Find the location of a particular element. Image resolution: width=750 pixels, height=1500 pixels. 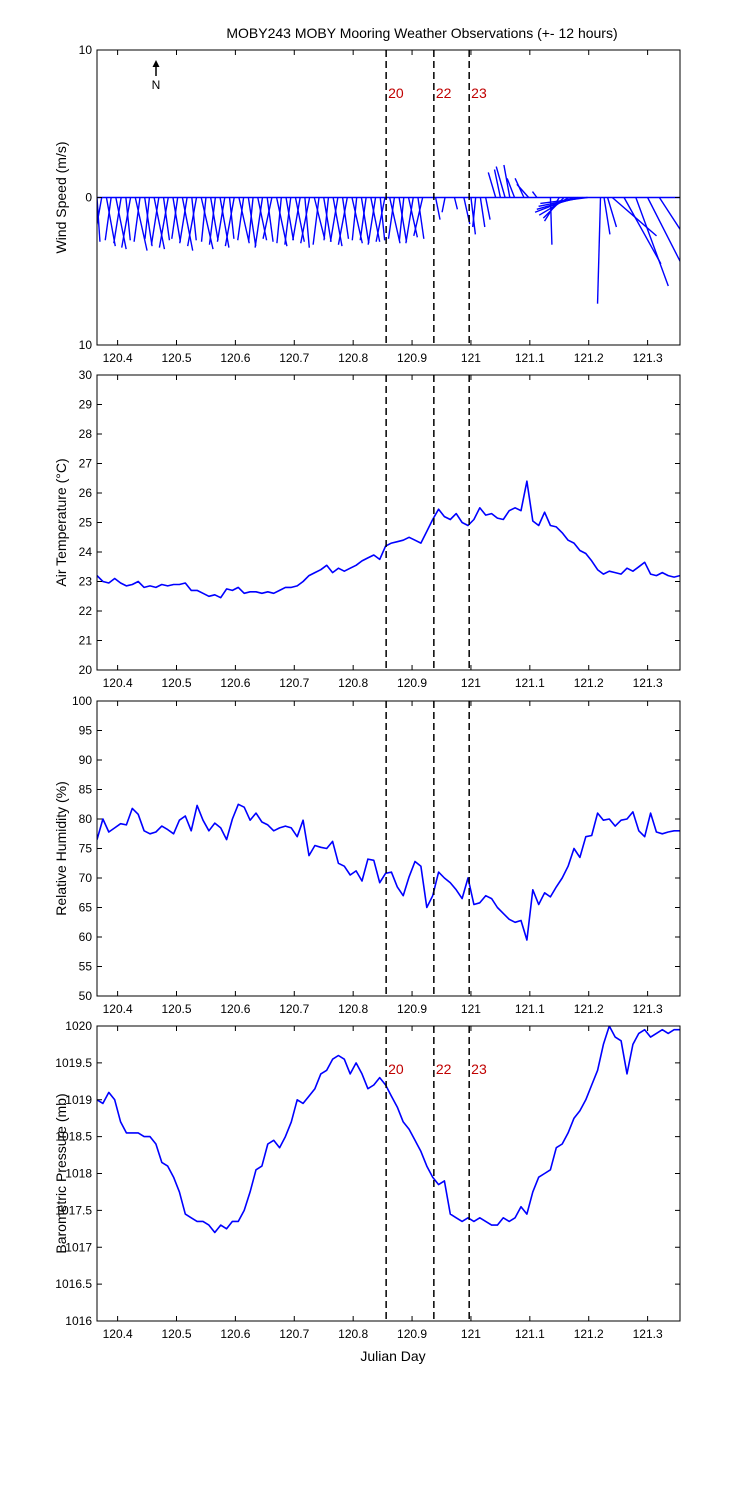

y-tick-label: 1018.5 is located at coordinates (73, 1137).